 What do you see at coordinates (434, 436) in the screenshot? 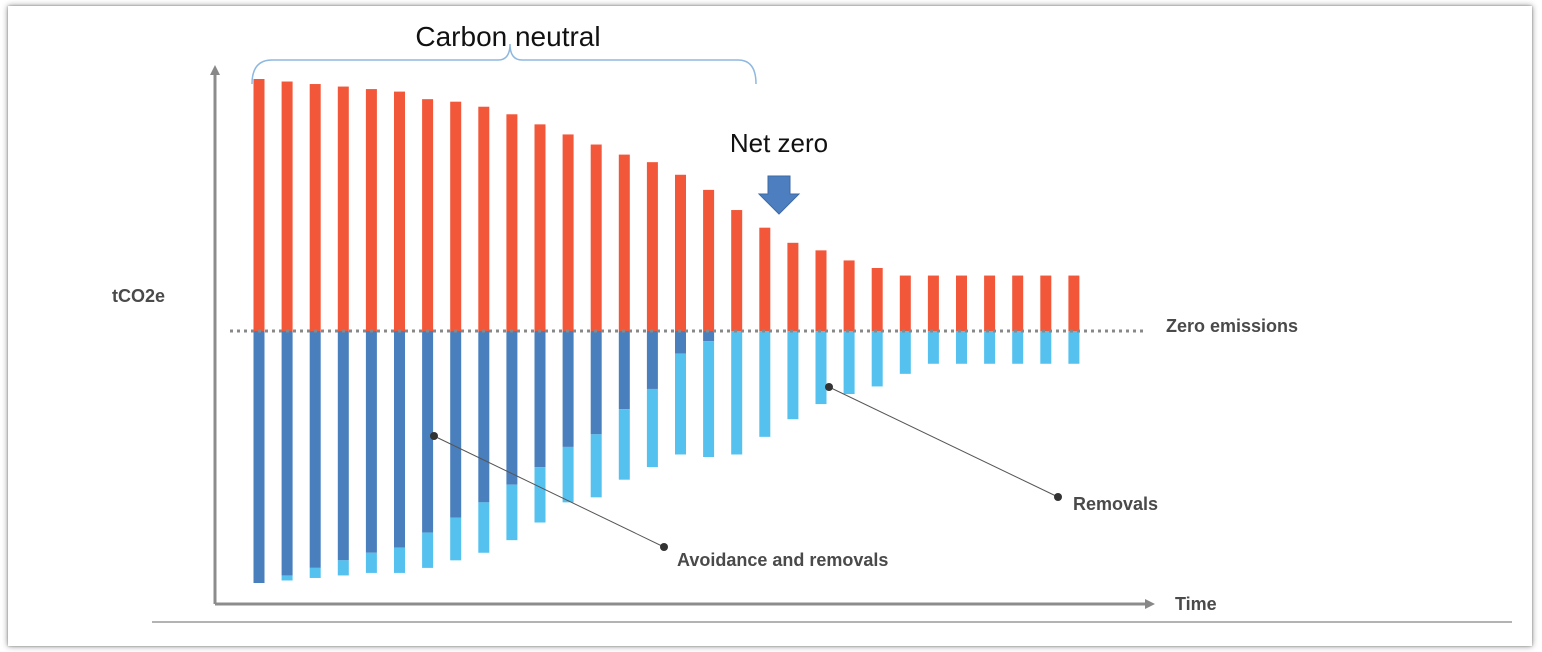
I see `avoidance-leader-dot-start` at bounding box center [434, 436].